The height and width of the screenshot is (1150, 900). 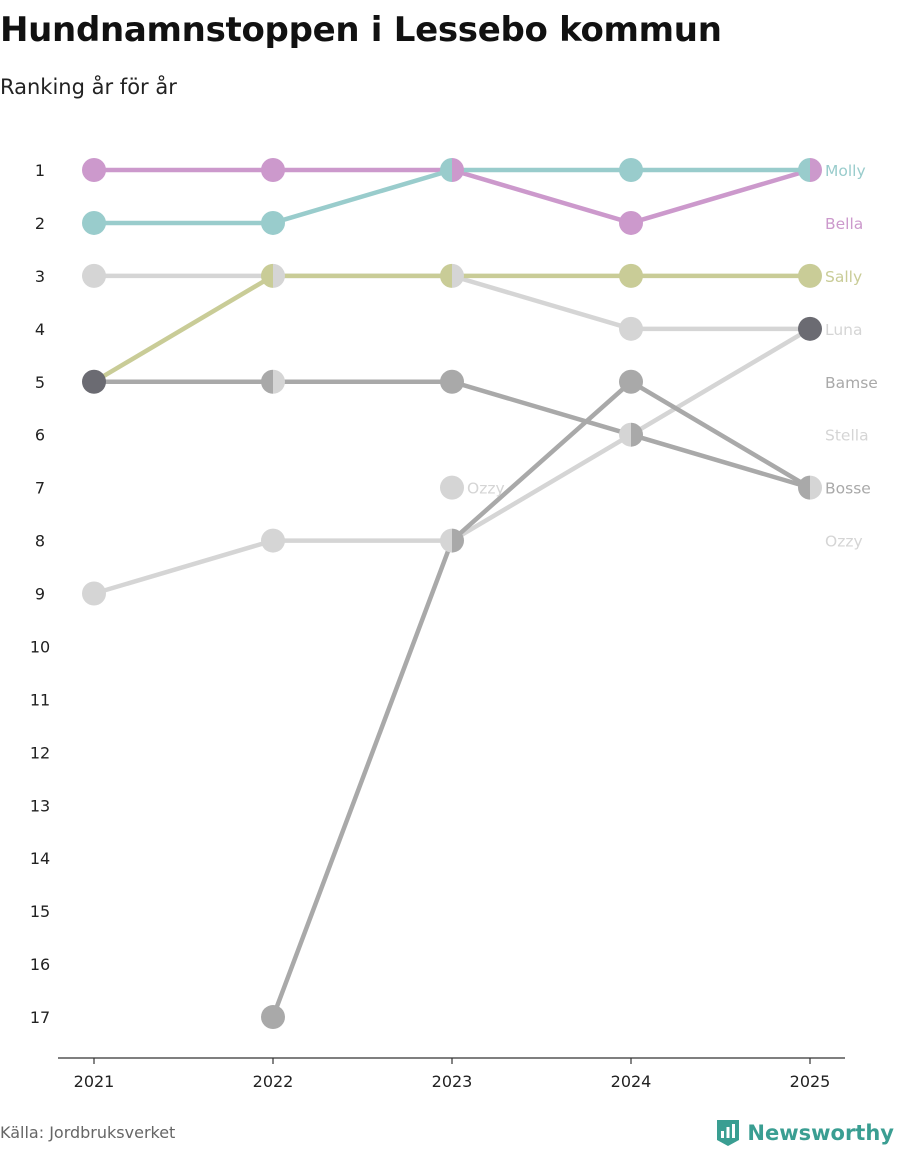 I want to click on y-tick-label: 1, so click(x=40, y=170).